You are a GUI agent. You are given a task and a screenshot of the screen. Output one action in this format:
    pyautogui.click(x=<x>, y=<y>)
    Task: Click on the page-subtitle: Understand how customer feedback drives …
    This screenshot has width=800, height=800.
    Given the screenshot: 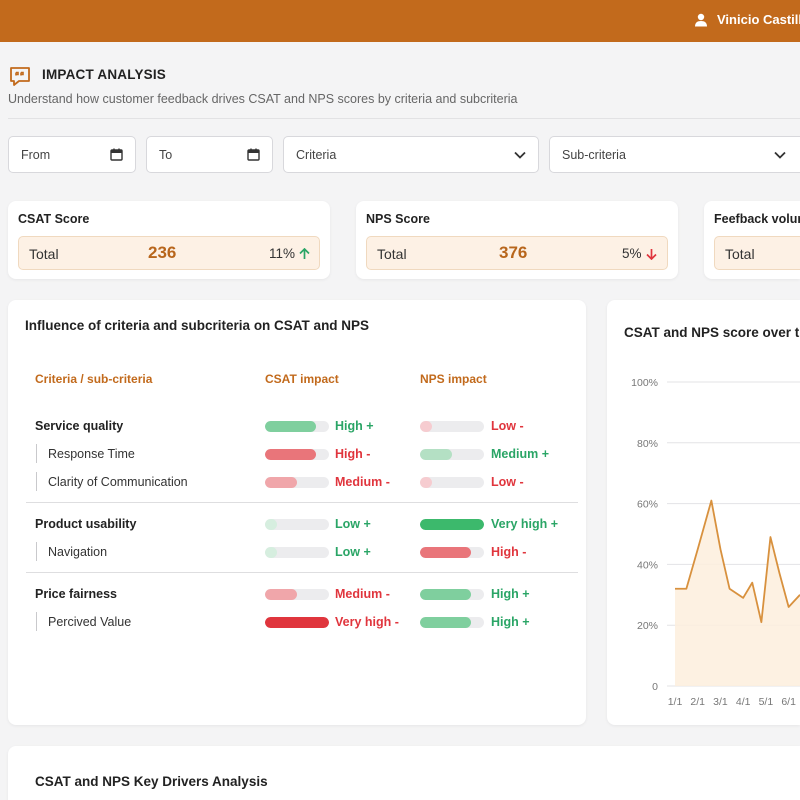 What is the action you would take?
    pyautogui.click(x=263, y=99)
    